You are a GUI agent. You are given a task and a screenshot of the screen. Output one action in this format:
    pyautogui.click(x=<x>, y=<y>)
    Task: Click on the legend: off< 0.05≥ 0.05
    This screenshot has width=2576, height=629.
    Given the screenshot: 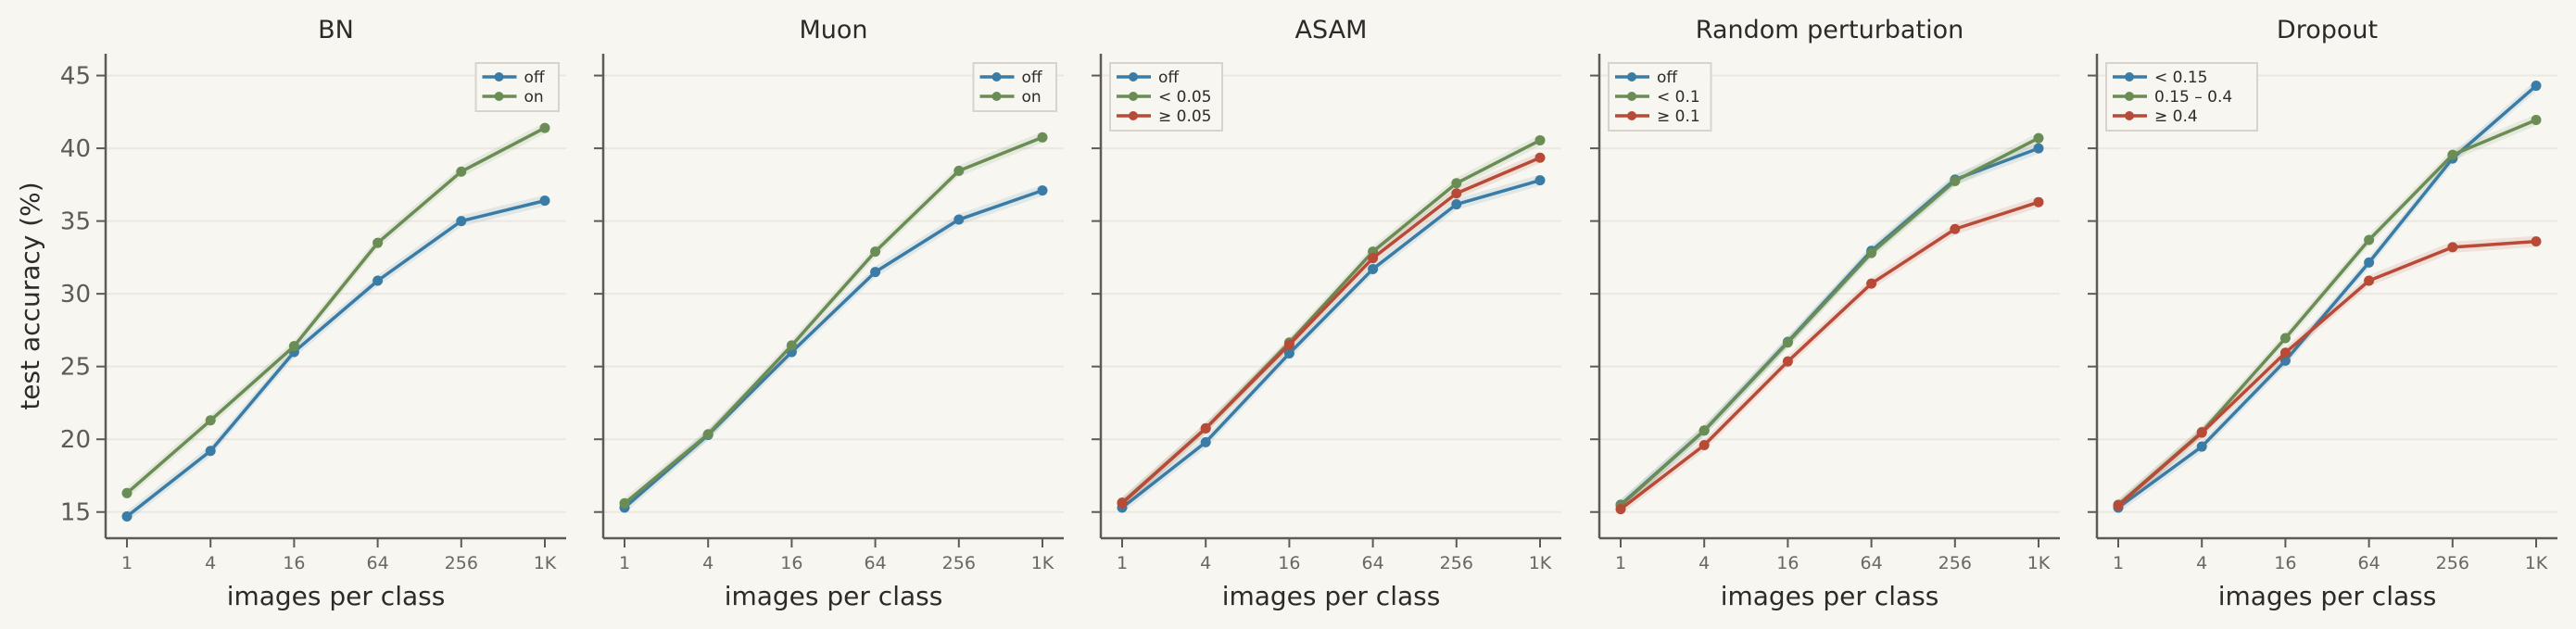 What is the action you would take?
    pyautogui.click(x=1166, y=97)
    